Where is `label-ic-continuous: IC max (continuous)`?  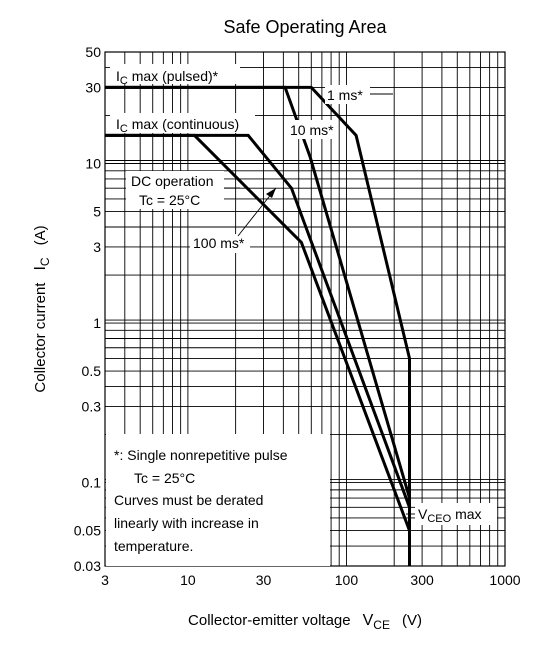
label-ic-continuous: IC max (continuous) is located at coordinates (177, 125).